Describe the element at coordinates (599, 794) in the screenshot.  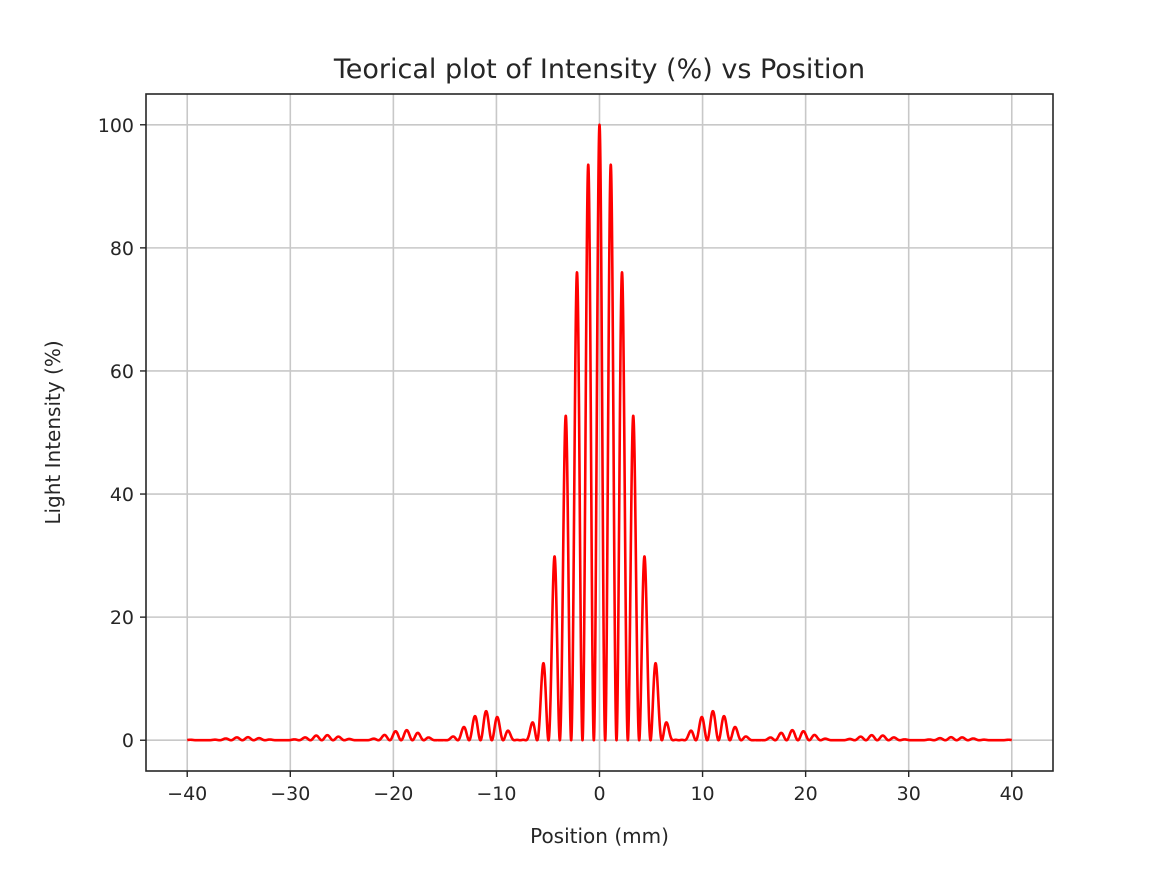
I see `x-tick-label: 0` at that location.